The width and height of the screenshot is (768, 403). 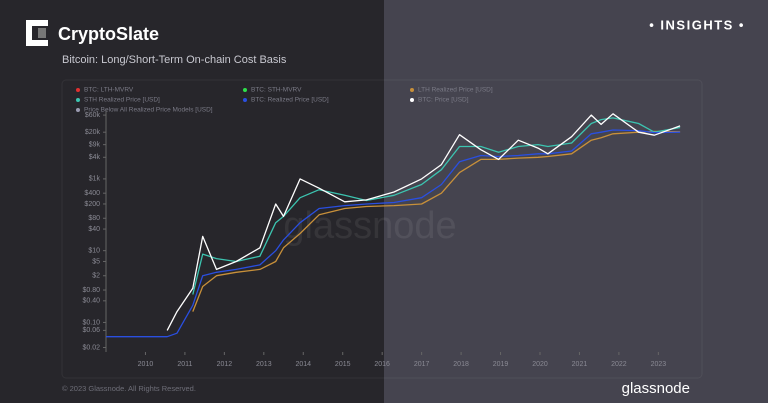 What do you see at coordinates (225, 364) in the screenshot?
I see `x-tick-label: 2012` at bounding box center [225, 364].